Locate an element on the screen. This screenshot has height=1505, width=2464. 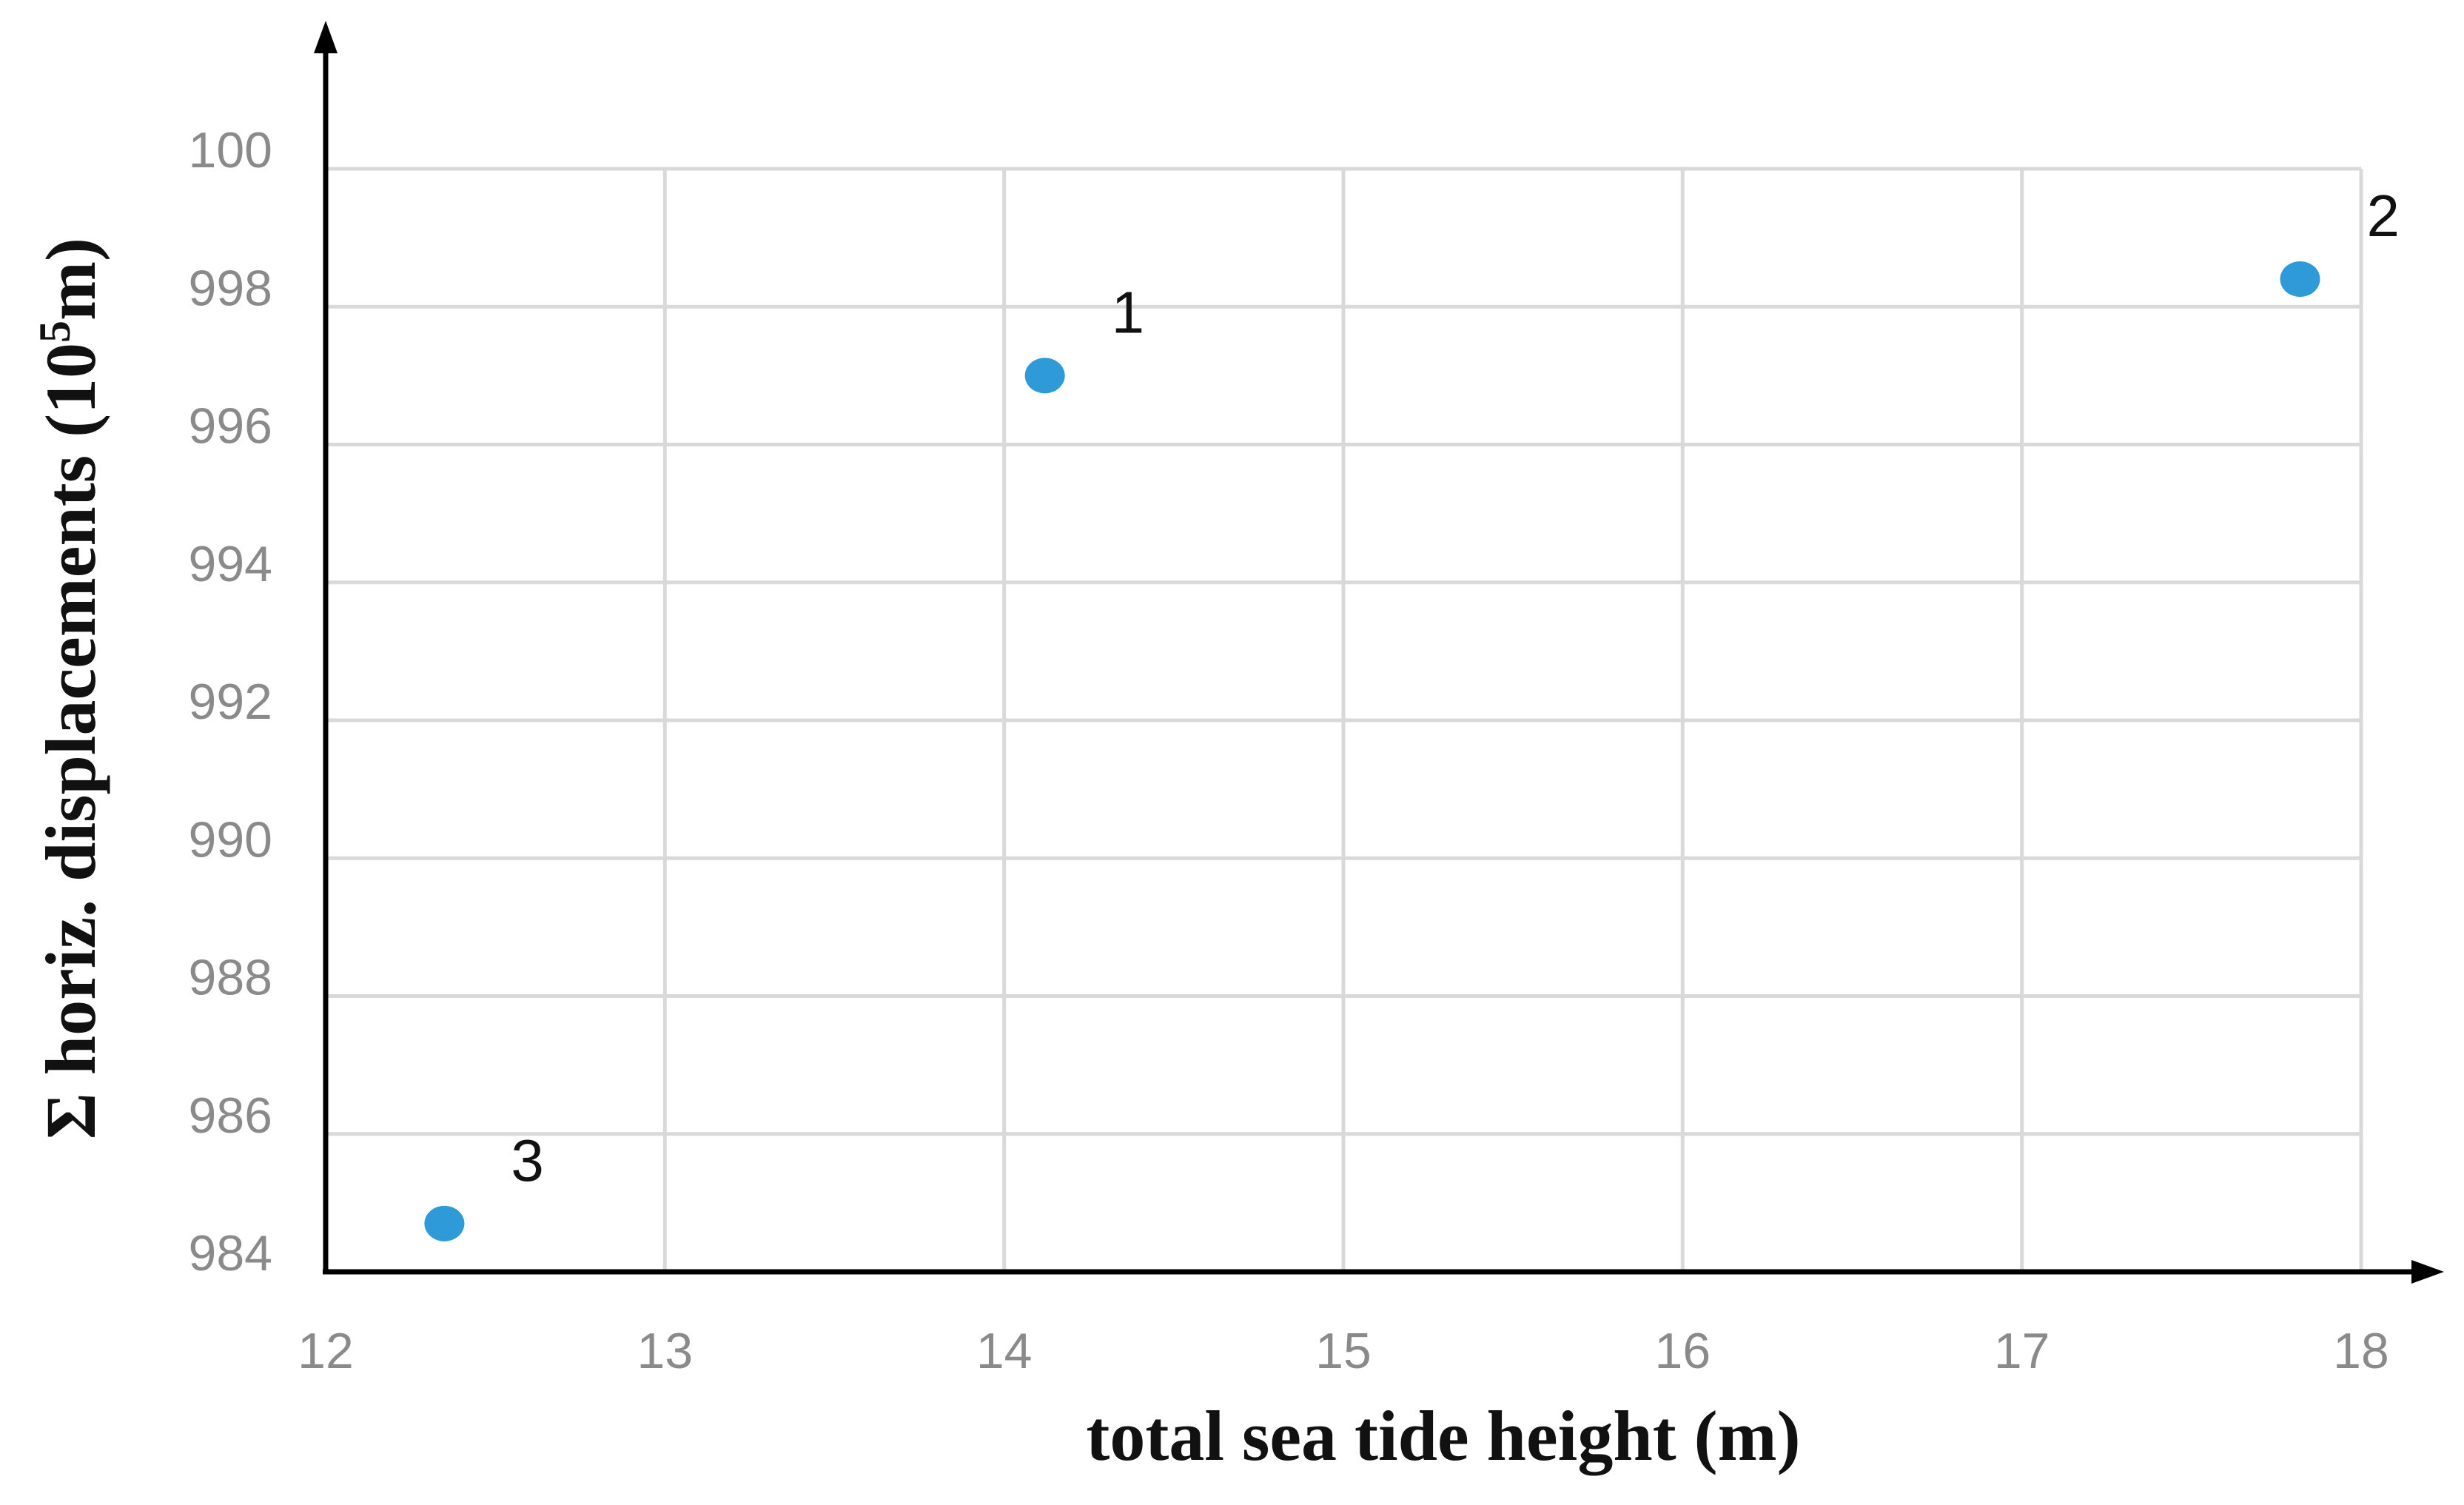
x-tick-label: 13 is located at coordinates (665, 1351).